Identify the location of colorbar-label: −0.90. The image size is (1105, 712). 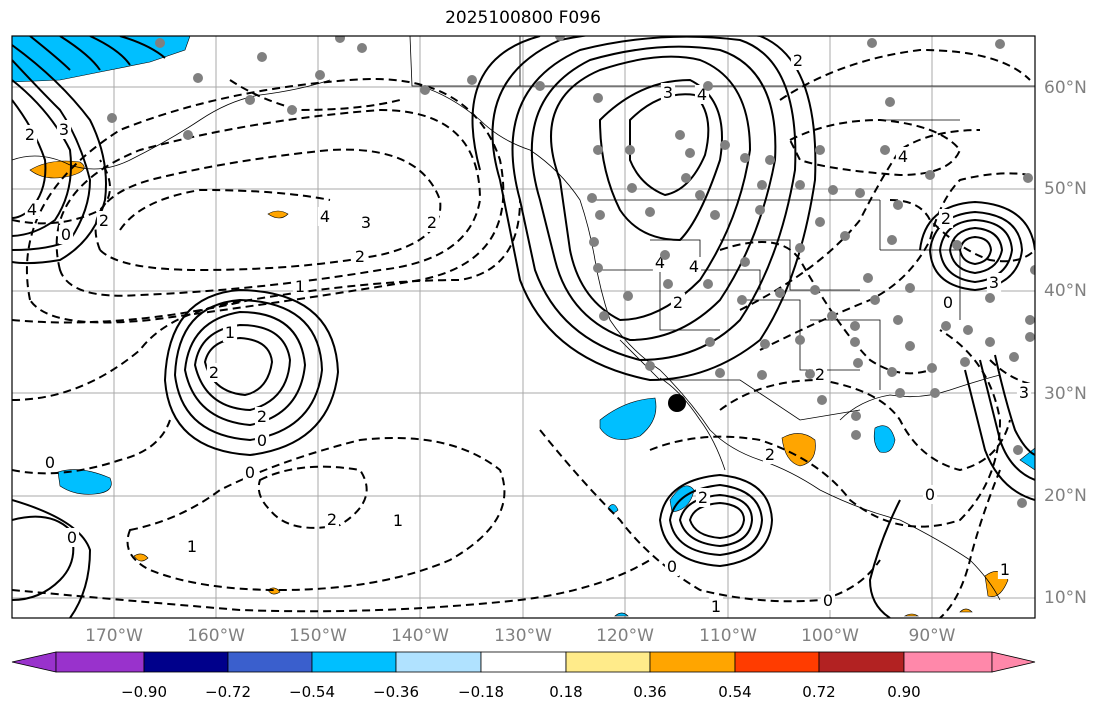
(144, 692).